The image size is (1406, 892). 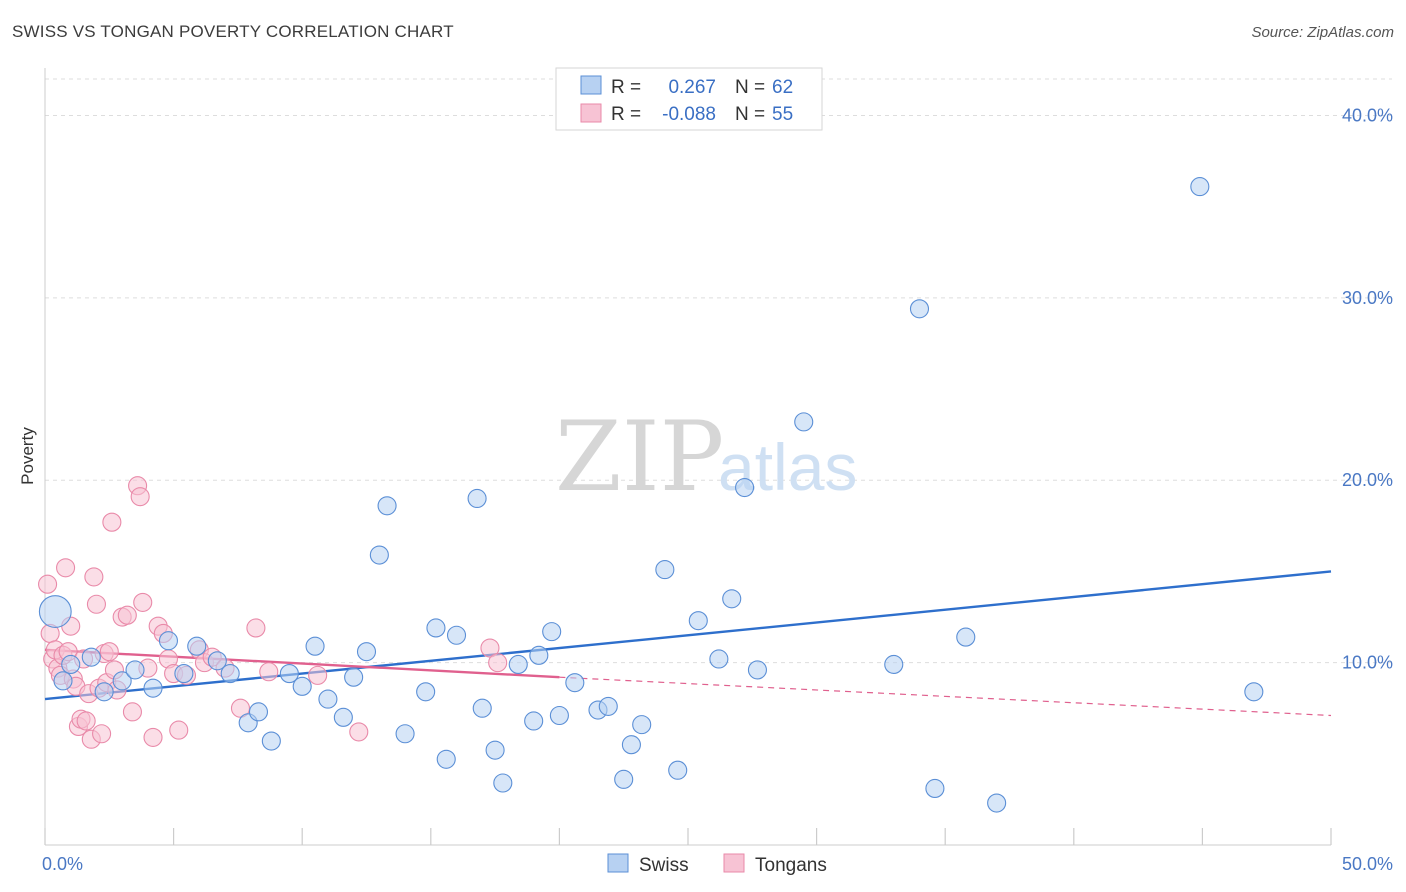 I want to click on bottom-legend: Swiss Tongans, so click(x=717, y=864).